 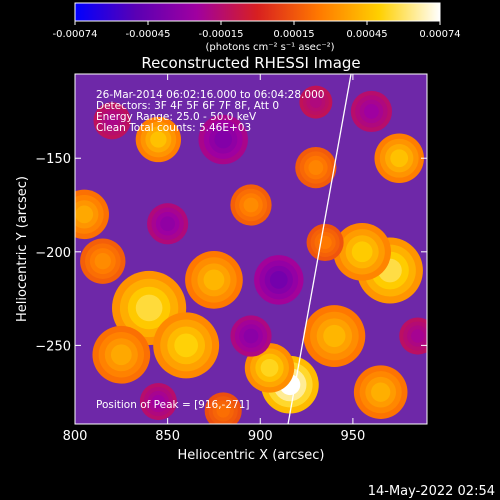 I want to click on y-tick-label: −250, so click(x=53, y=346).